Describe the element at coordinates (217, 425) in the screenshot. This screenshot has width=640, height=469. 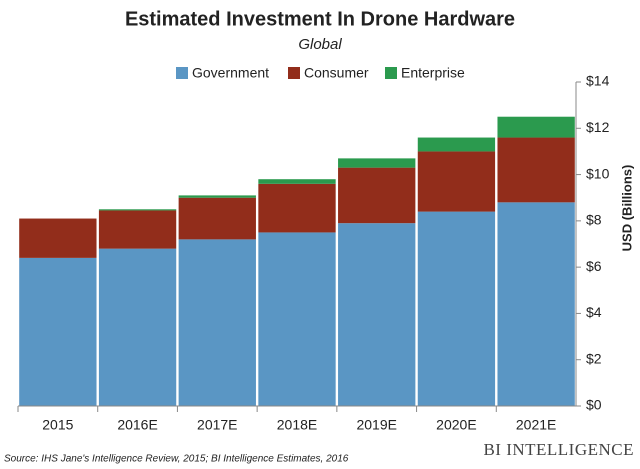
I see `x-tick-label: 2017E` at that location.